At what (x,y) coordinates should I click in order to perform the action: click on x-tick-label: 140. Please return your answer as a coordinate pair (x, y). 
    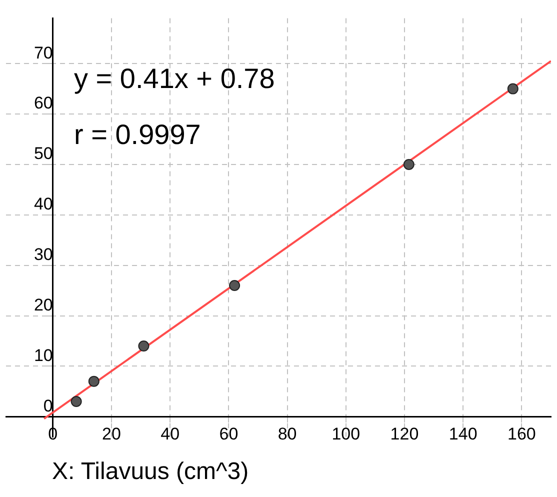
    Looking at the image, I should click on (463, 434).